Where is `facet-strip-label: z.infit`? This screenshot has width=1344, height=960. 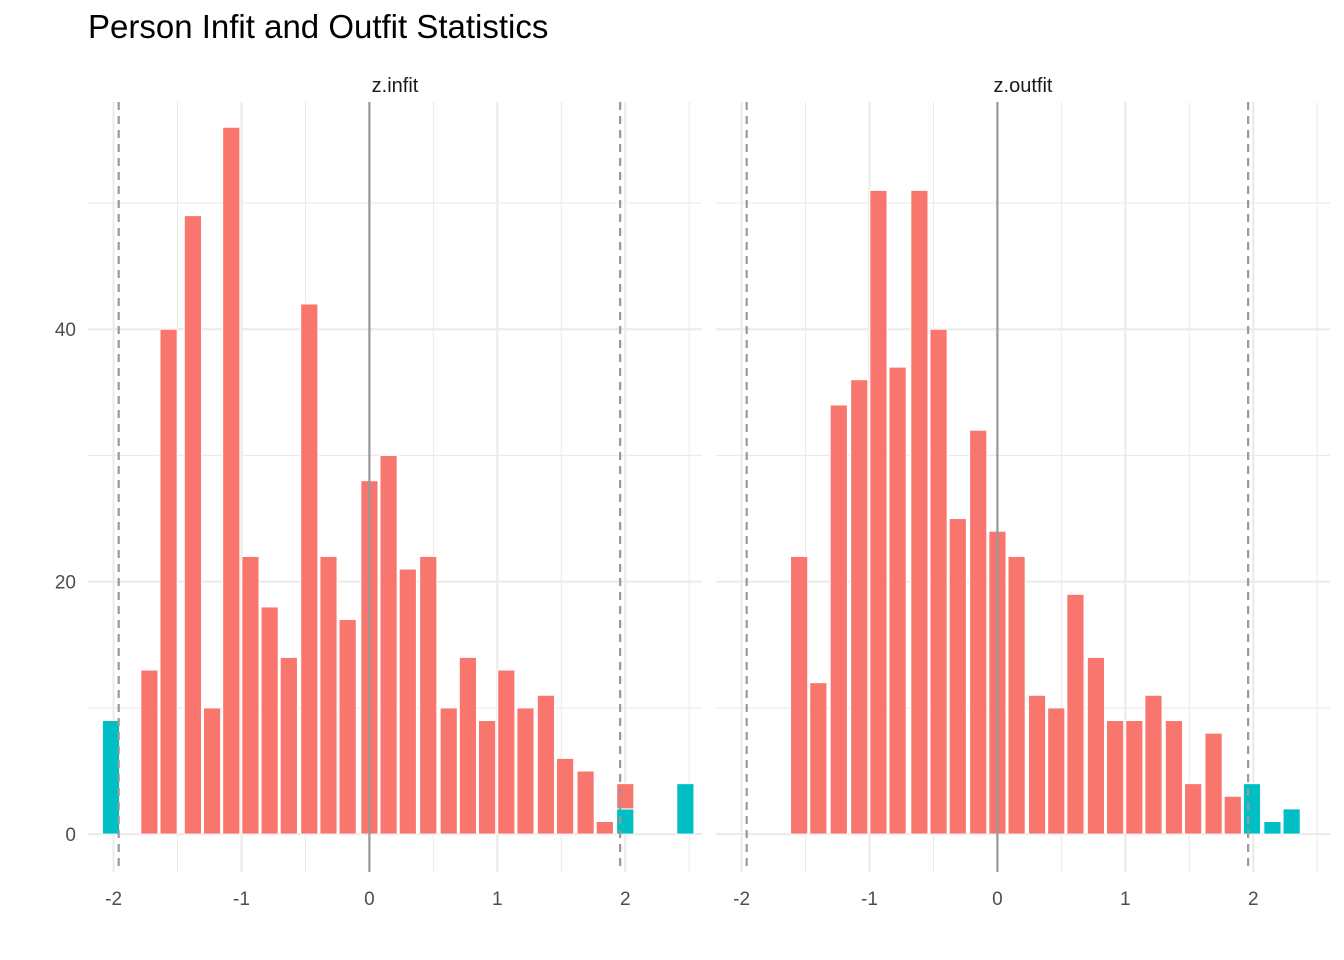 facet-strip-label: z.infit is located at coordinates (395, 86).